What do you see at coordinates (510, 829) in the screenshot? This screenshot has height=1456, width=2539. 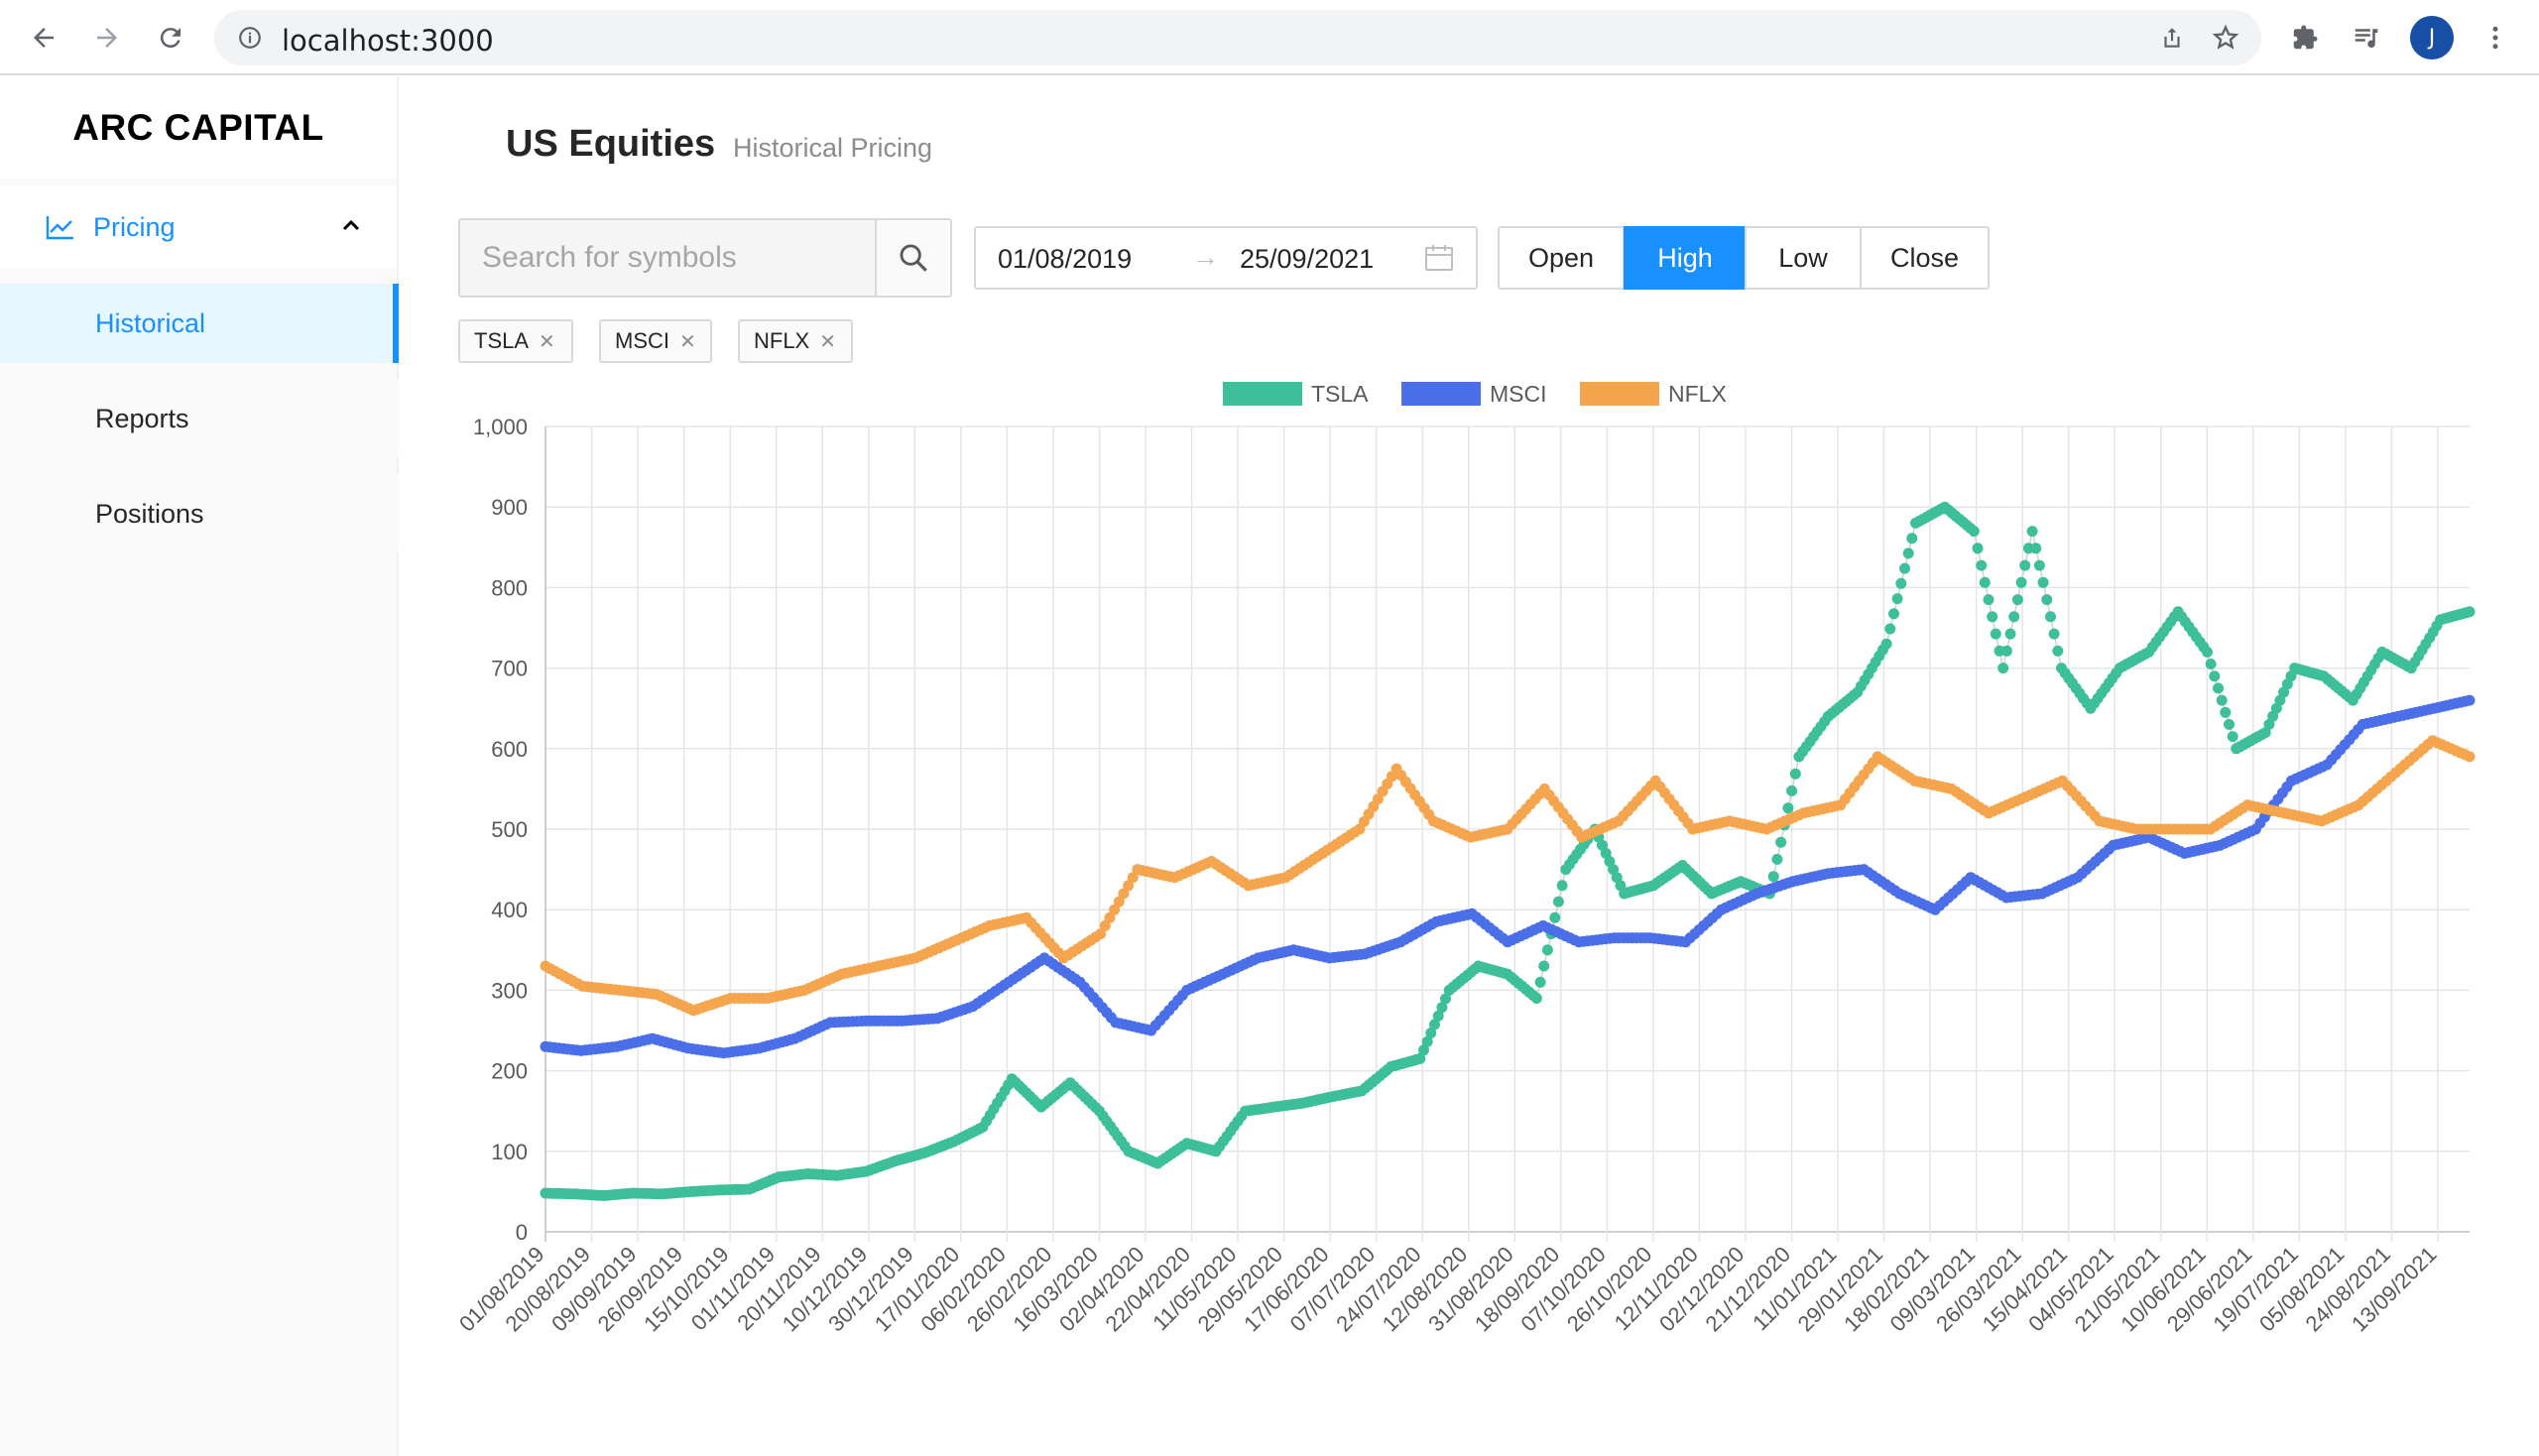 I see `y-tick-label: 500` at bounding box center [510, 829].